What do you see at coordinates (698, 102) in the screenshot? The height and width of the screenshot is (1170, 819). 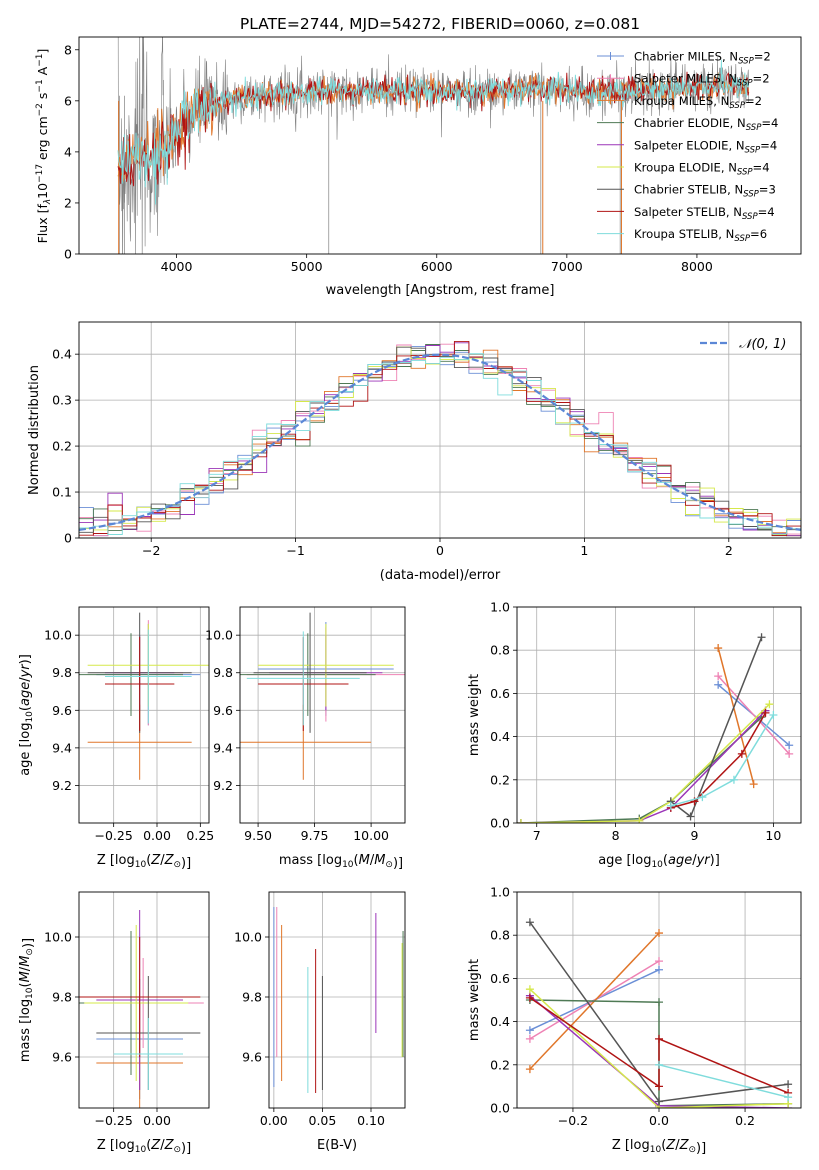 I see `legend-entry: Kroupa MILES, NSSP=2` at bounding box center [698, 102].